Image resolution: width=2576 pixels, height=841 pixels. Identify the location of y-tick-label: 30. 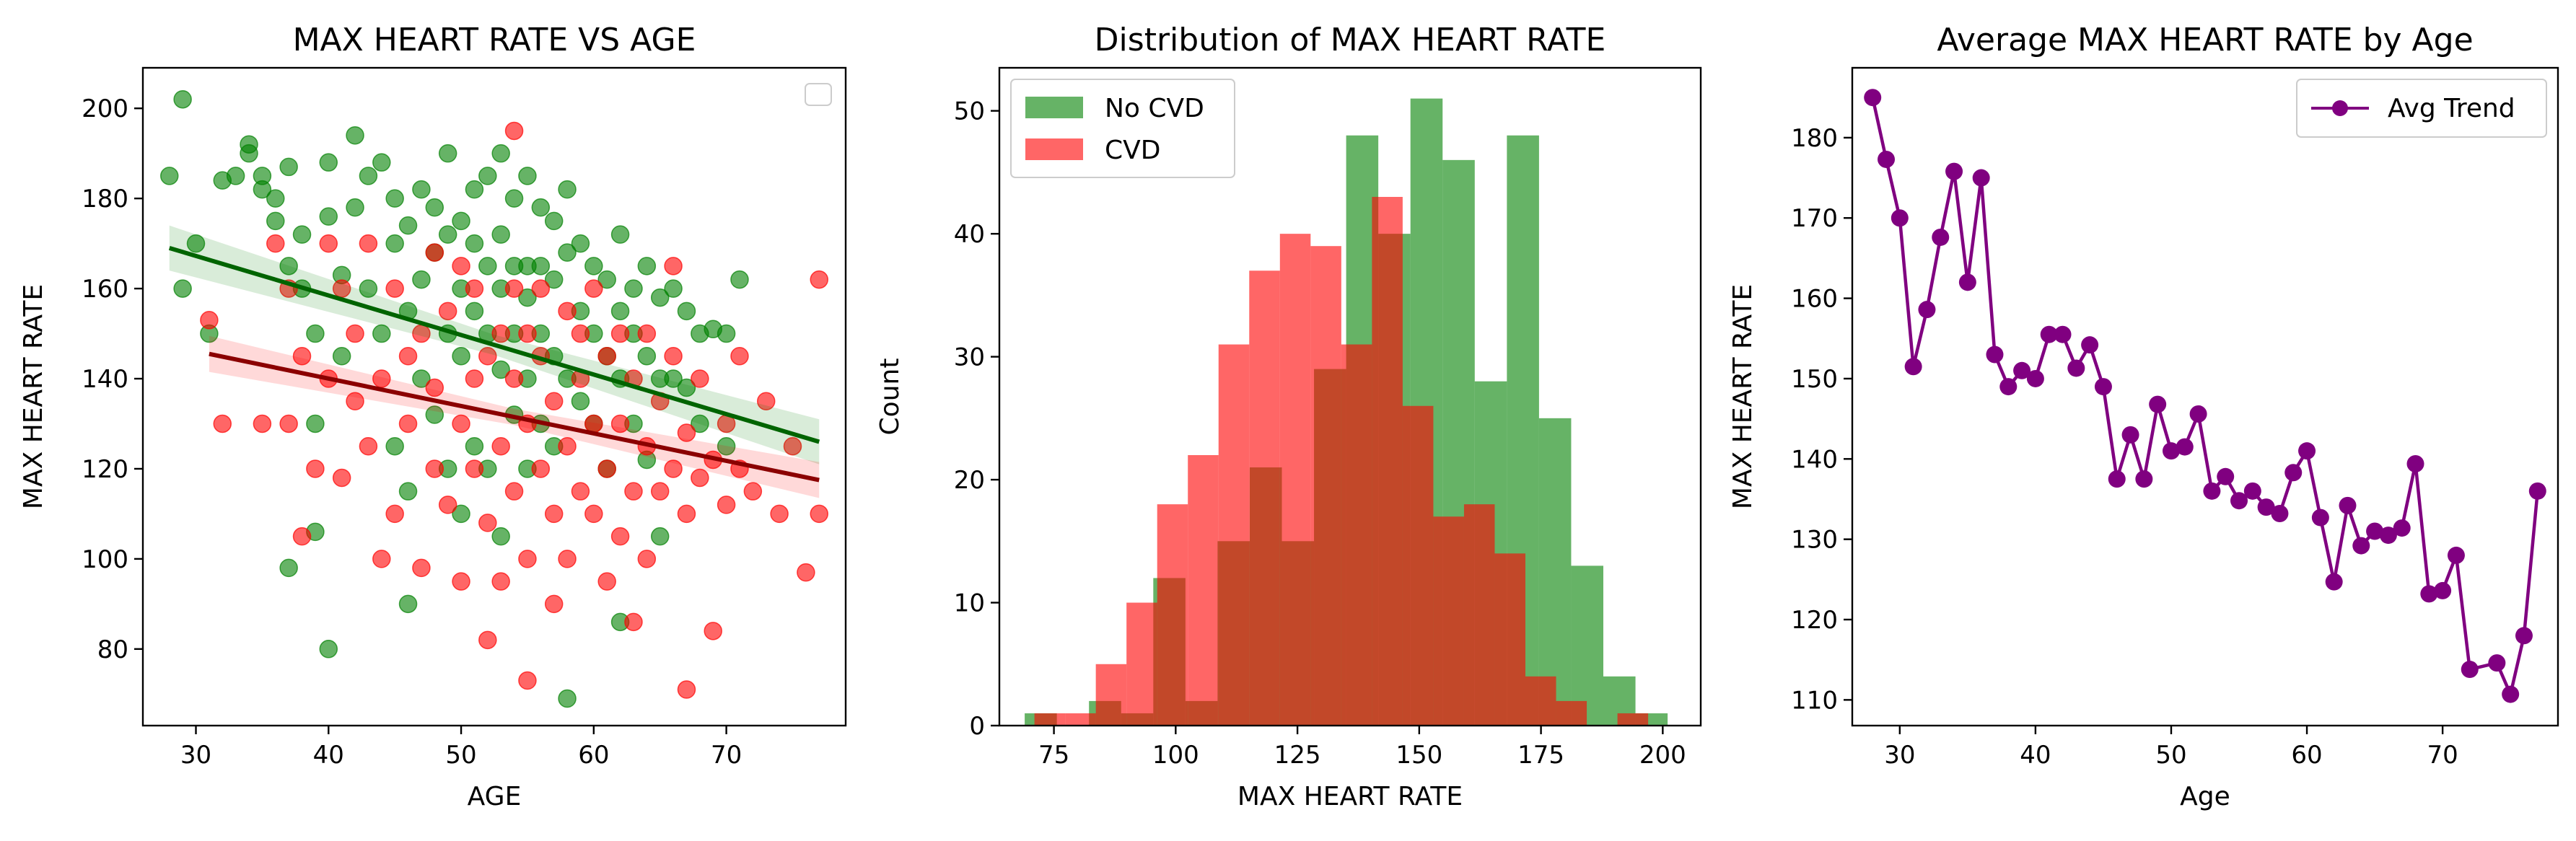
(970, 357).